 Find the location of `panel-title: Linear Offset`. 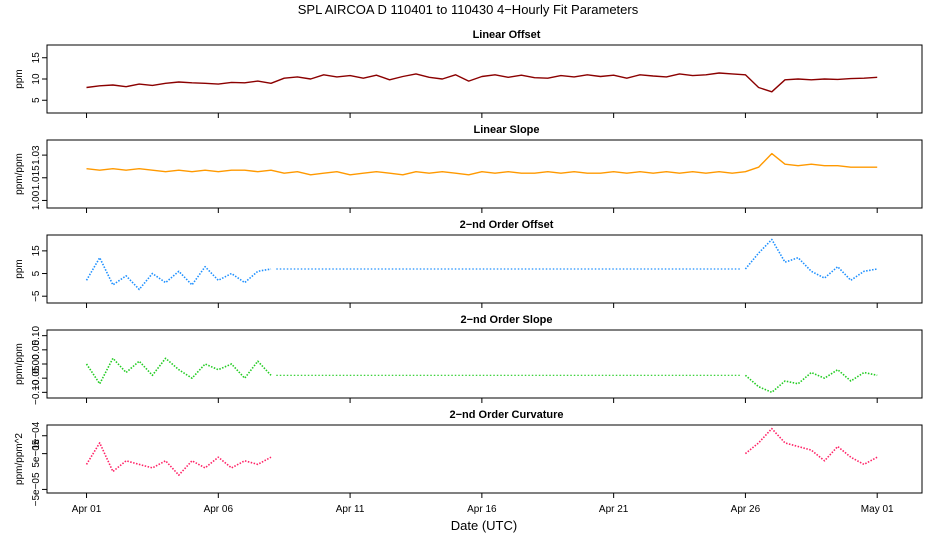

panel-title: Linear Offset is located at coordinates (507, 35).